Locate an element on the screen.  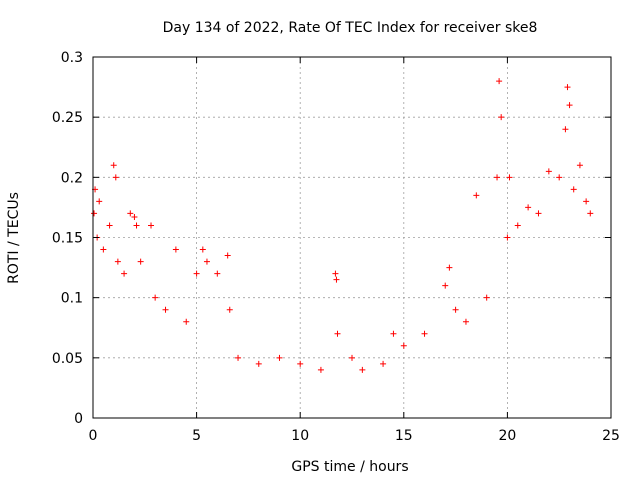
y-axis-label: ROTI / TECUs is located at coordinates (14, 238).